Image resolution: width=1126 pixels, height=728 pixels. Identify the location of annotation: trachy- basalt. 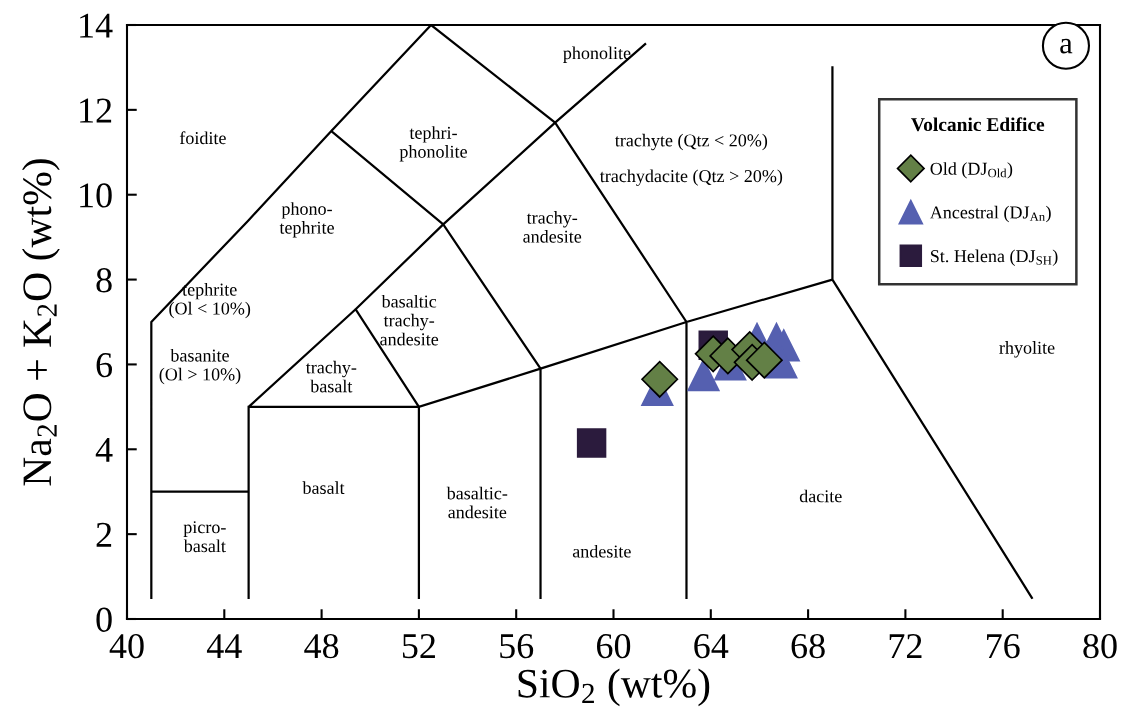
(331, 376).